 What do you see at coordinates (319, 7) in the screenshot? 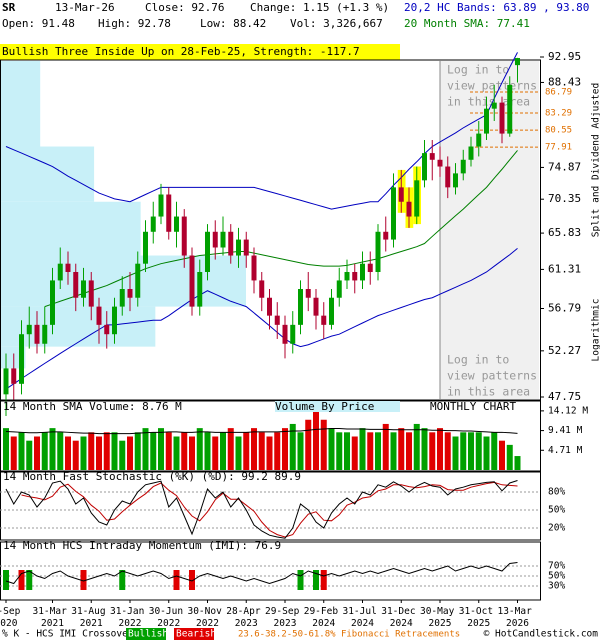
I see `change: Change: 1.15 (+1.3 %)` at bounding box center [319, 7].